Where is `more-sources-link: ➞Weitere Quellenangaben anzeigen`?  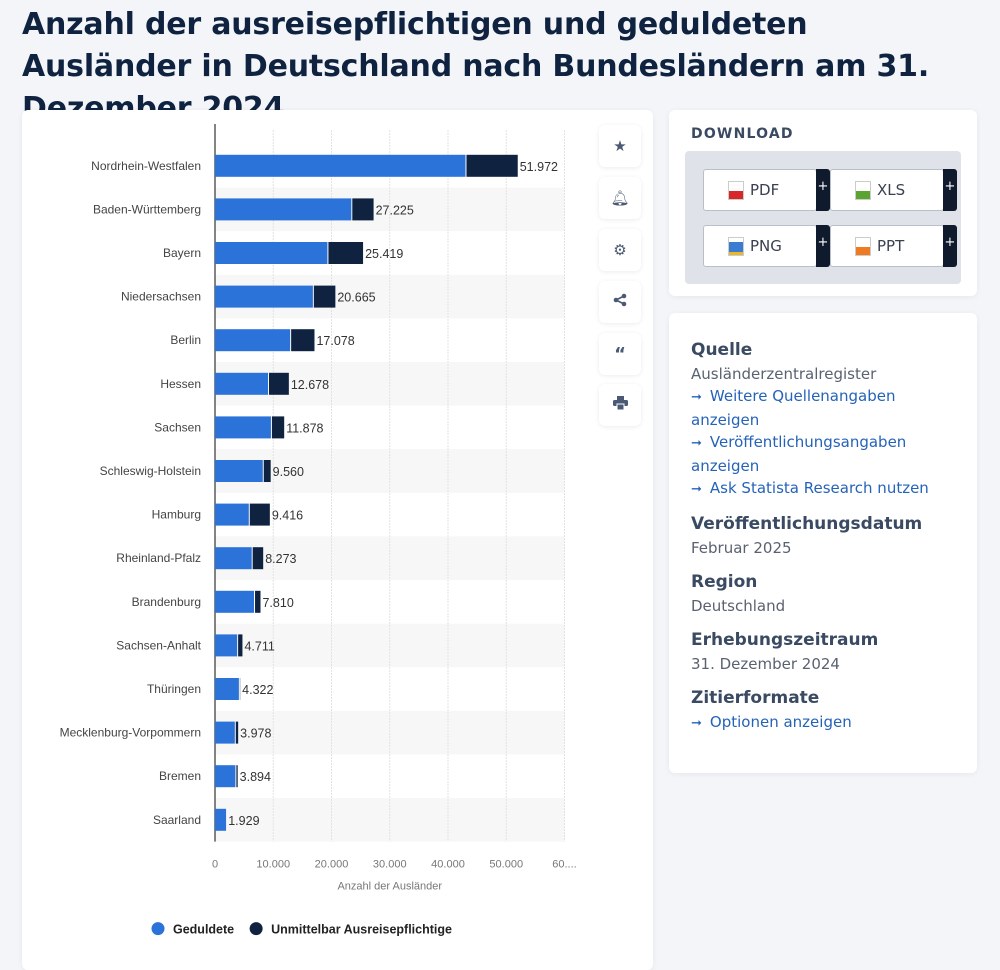
more-sources-link: ➞Weitere Quellenangaben anzeigen is located at coordinates (826, 408).